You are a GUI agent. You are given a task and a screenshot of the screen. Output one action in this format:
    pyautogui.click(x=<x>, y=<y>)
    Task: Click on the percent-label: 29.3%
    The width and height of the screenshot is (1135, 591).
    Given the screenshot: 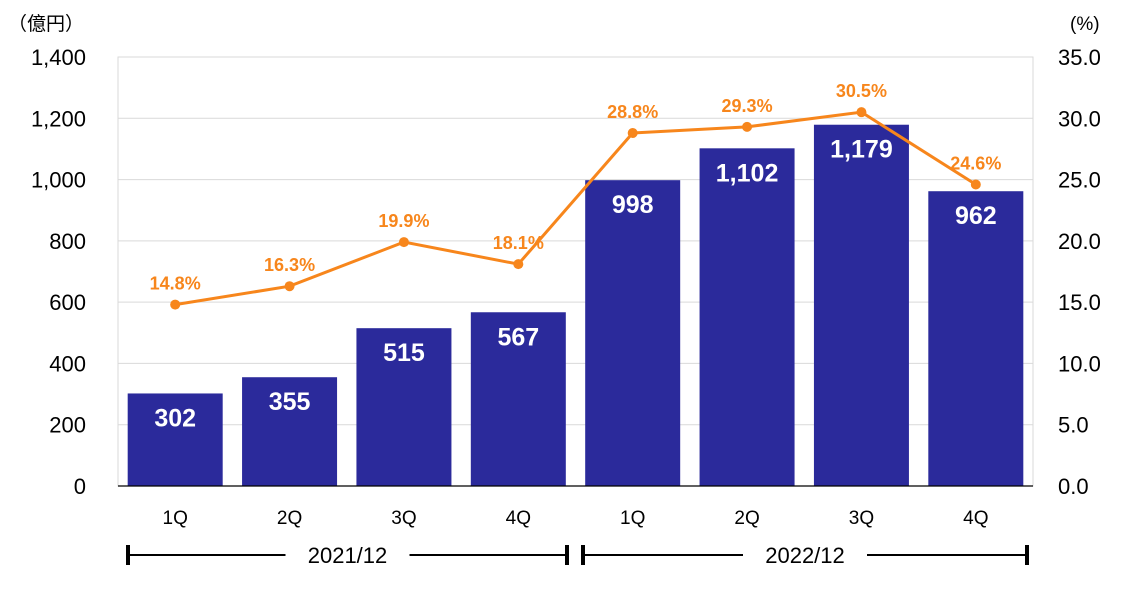 What is the action you would take?
    pyautogui.click(x=747, y=106)
    